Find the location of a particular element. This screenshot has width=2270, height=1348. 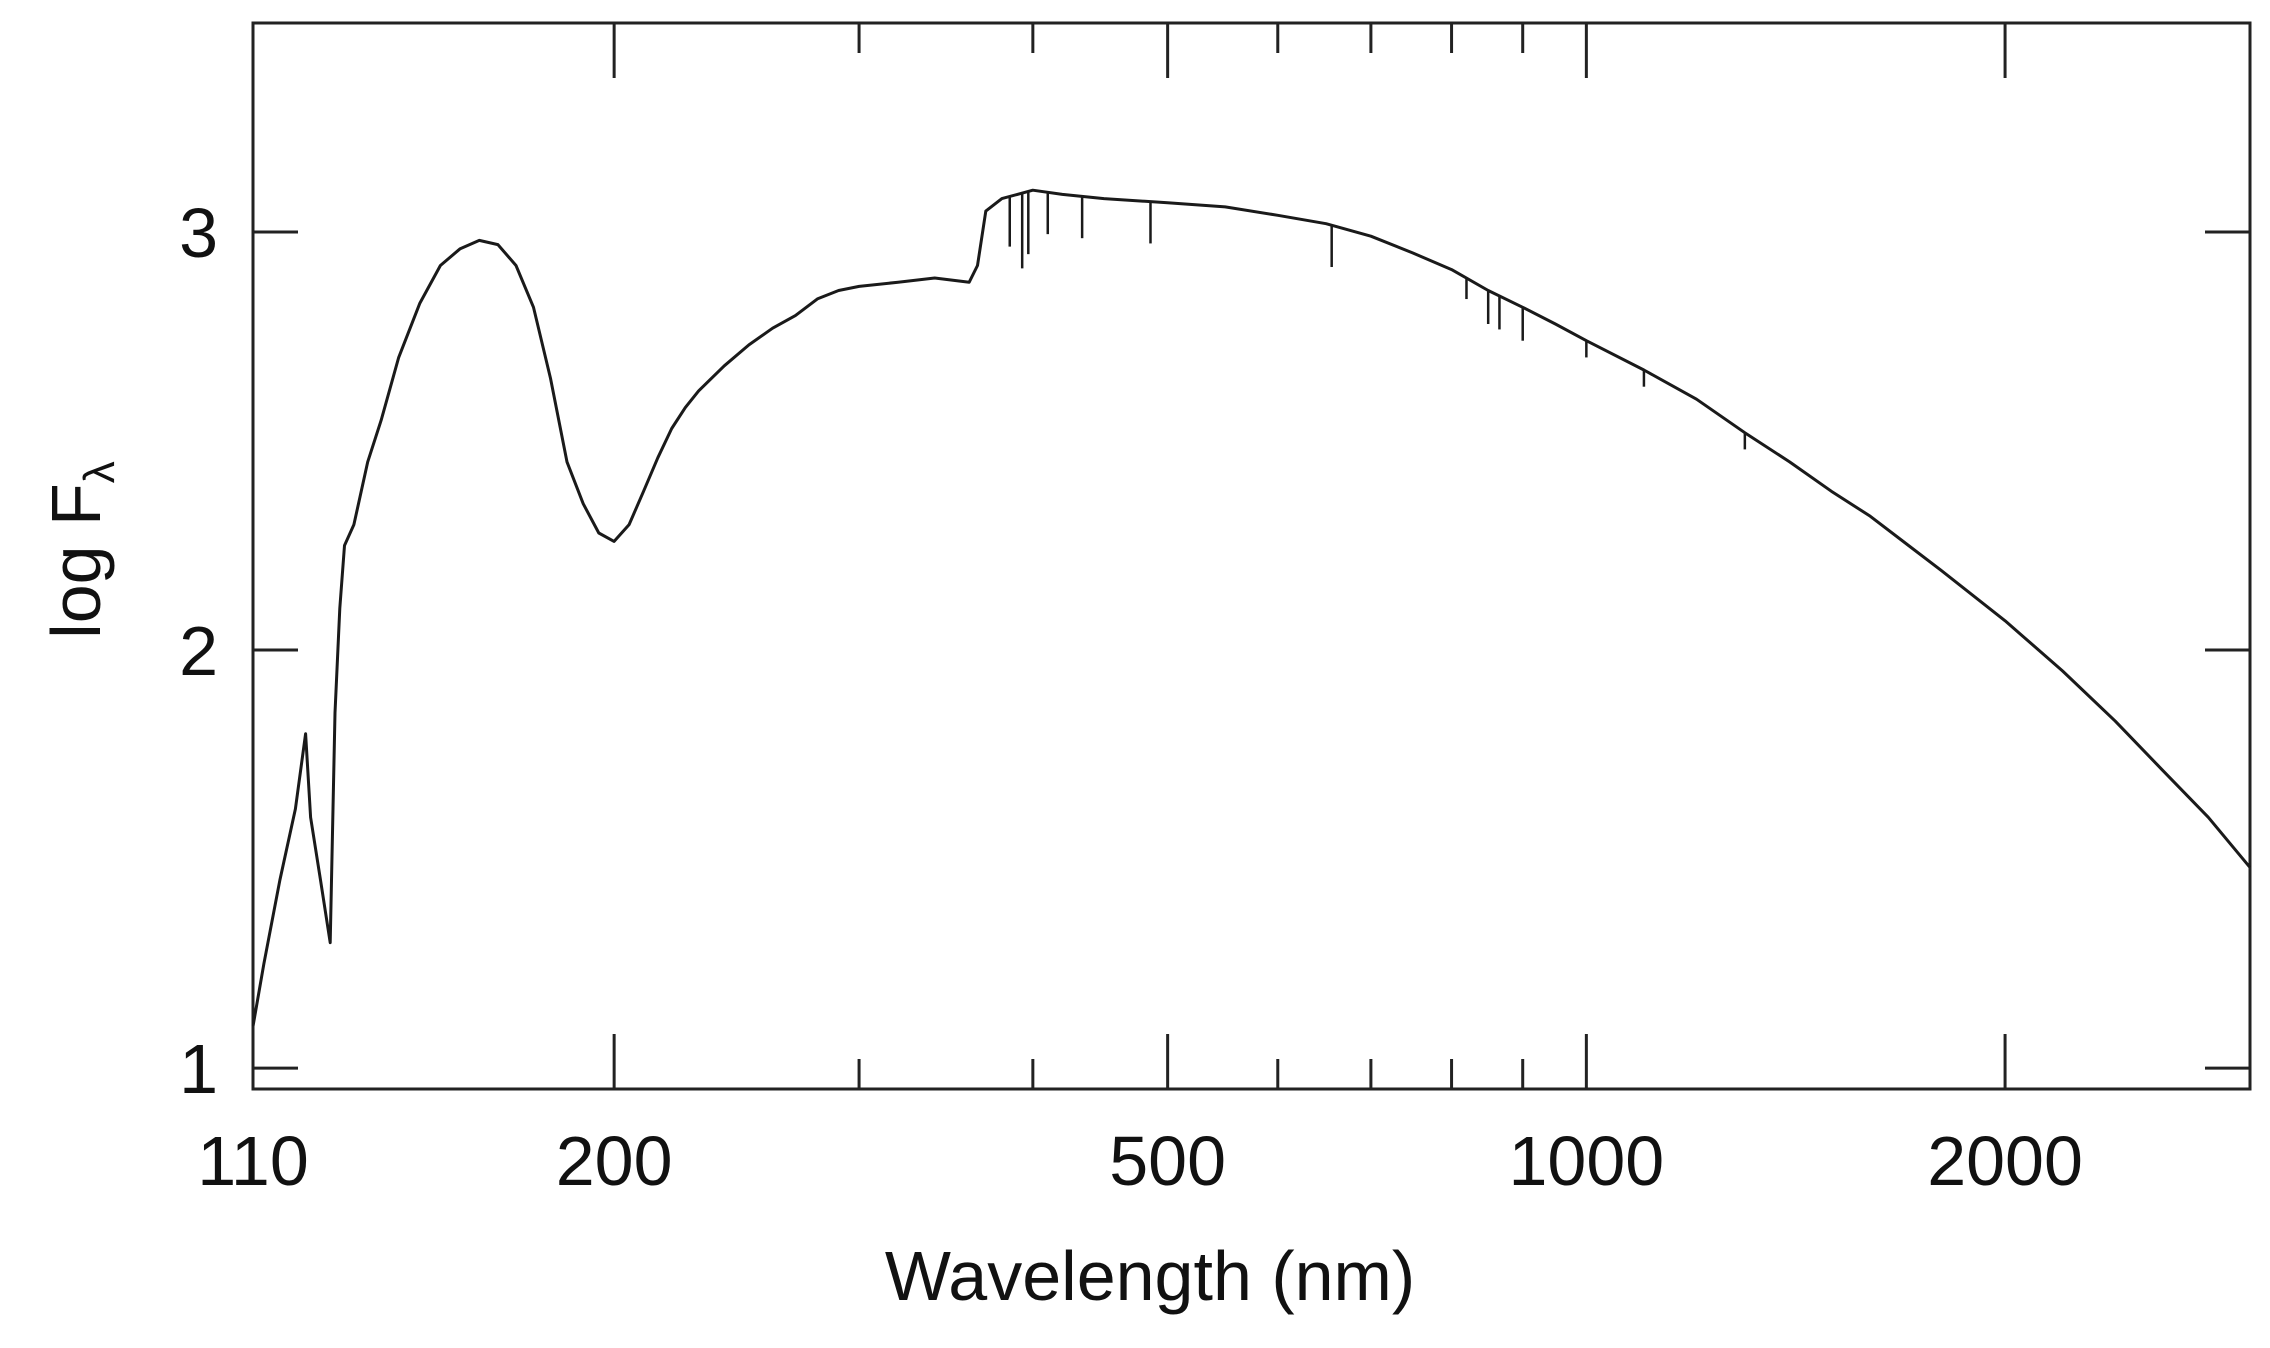

y-tick-label: 3 is located at coordinates (198, 233).